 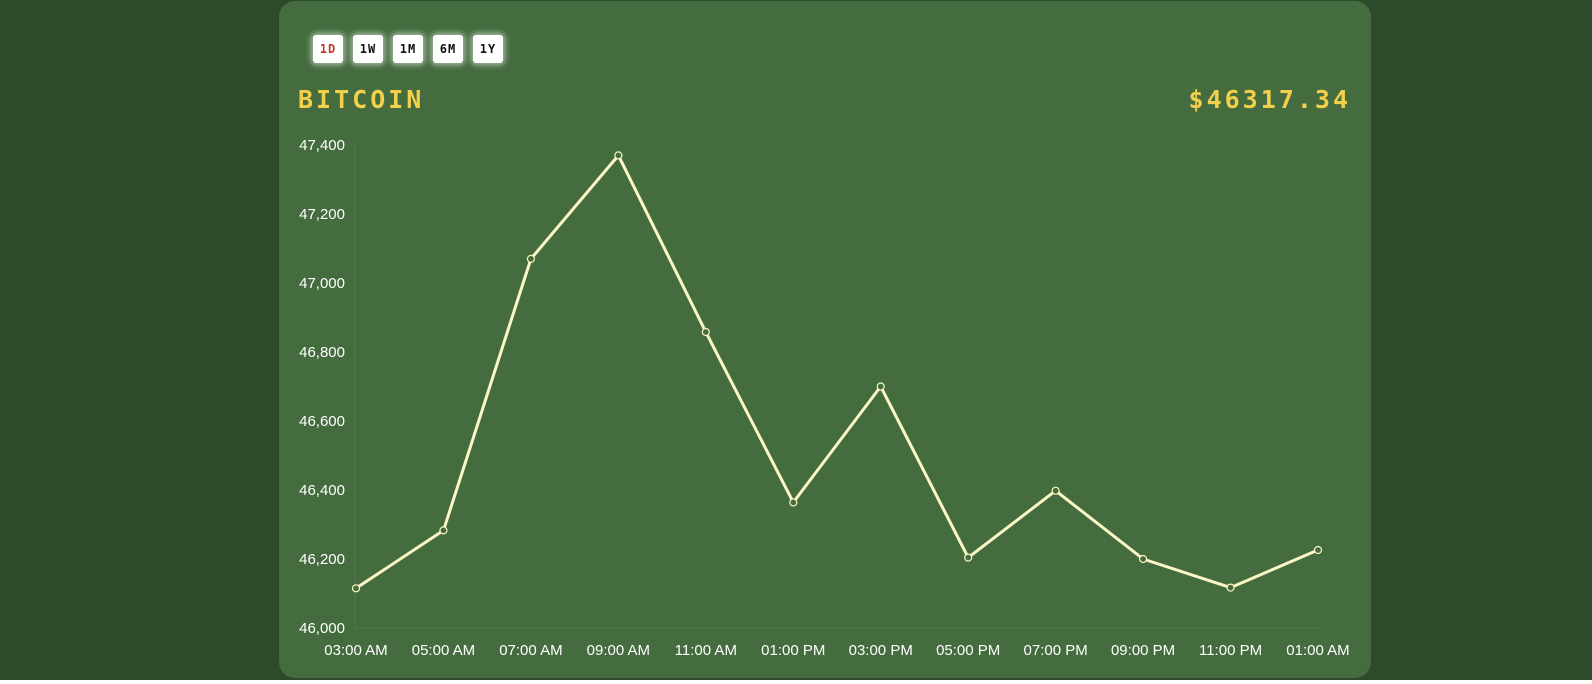 What do you see at coordinates (361, 99) in the screenshot?
I see `coin-name: BITCOIN` at bounding box center [361, 99].